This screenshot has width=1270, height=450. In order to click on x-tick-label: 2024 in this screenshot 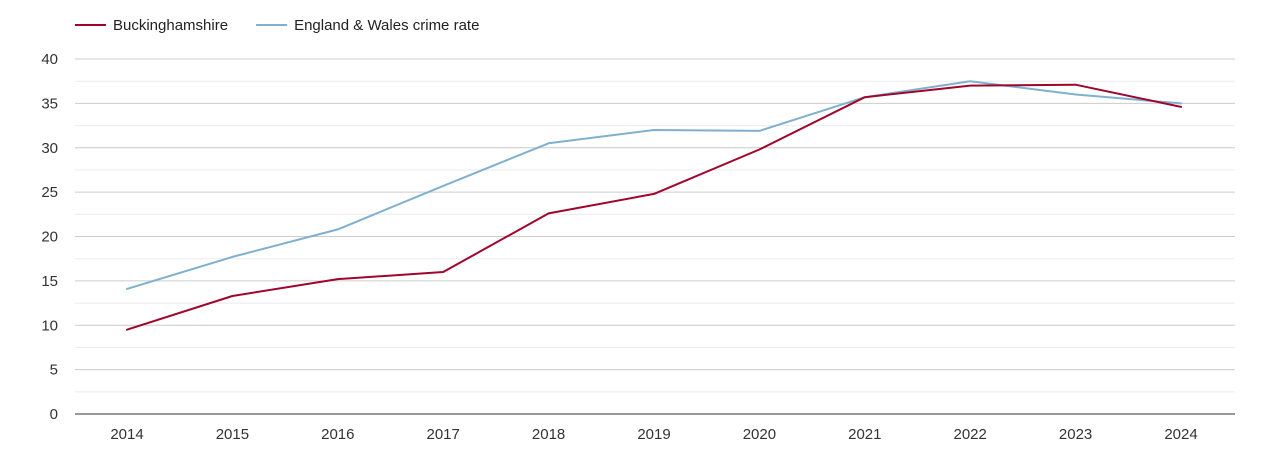, I will do `click(1180, 434)`.